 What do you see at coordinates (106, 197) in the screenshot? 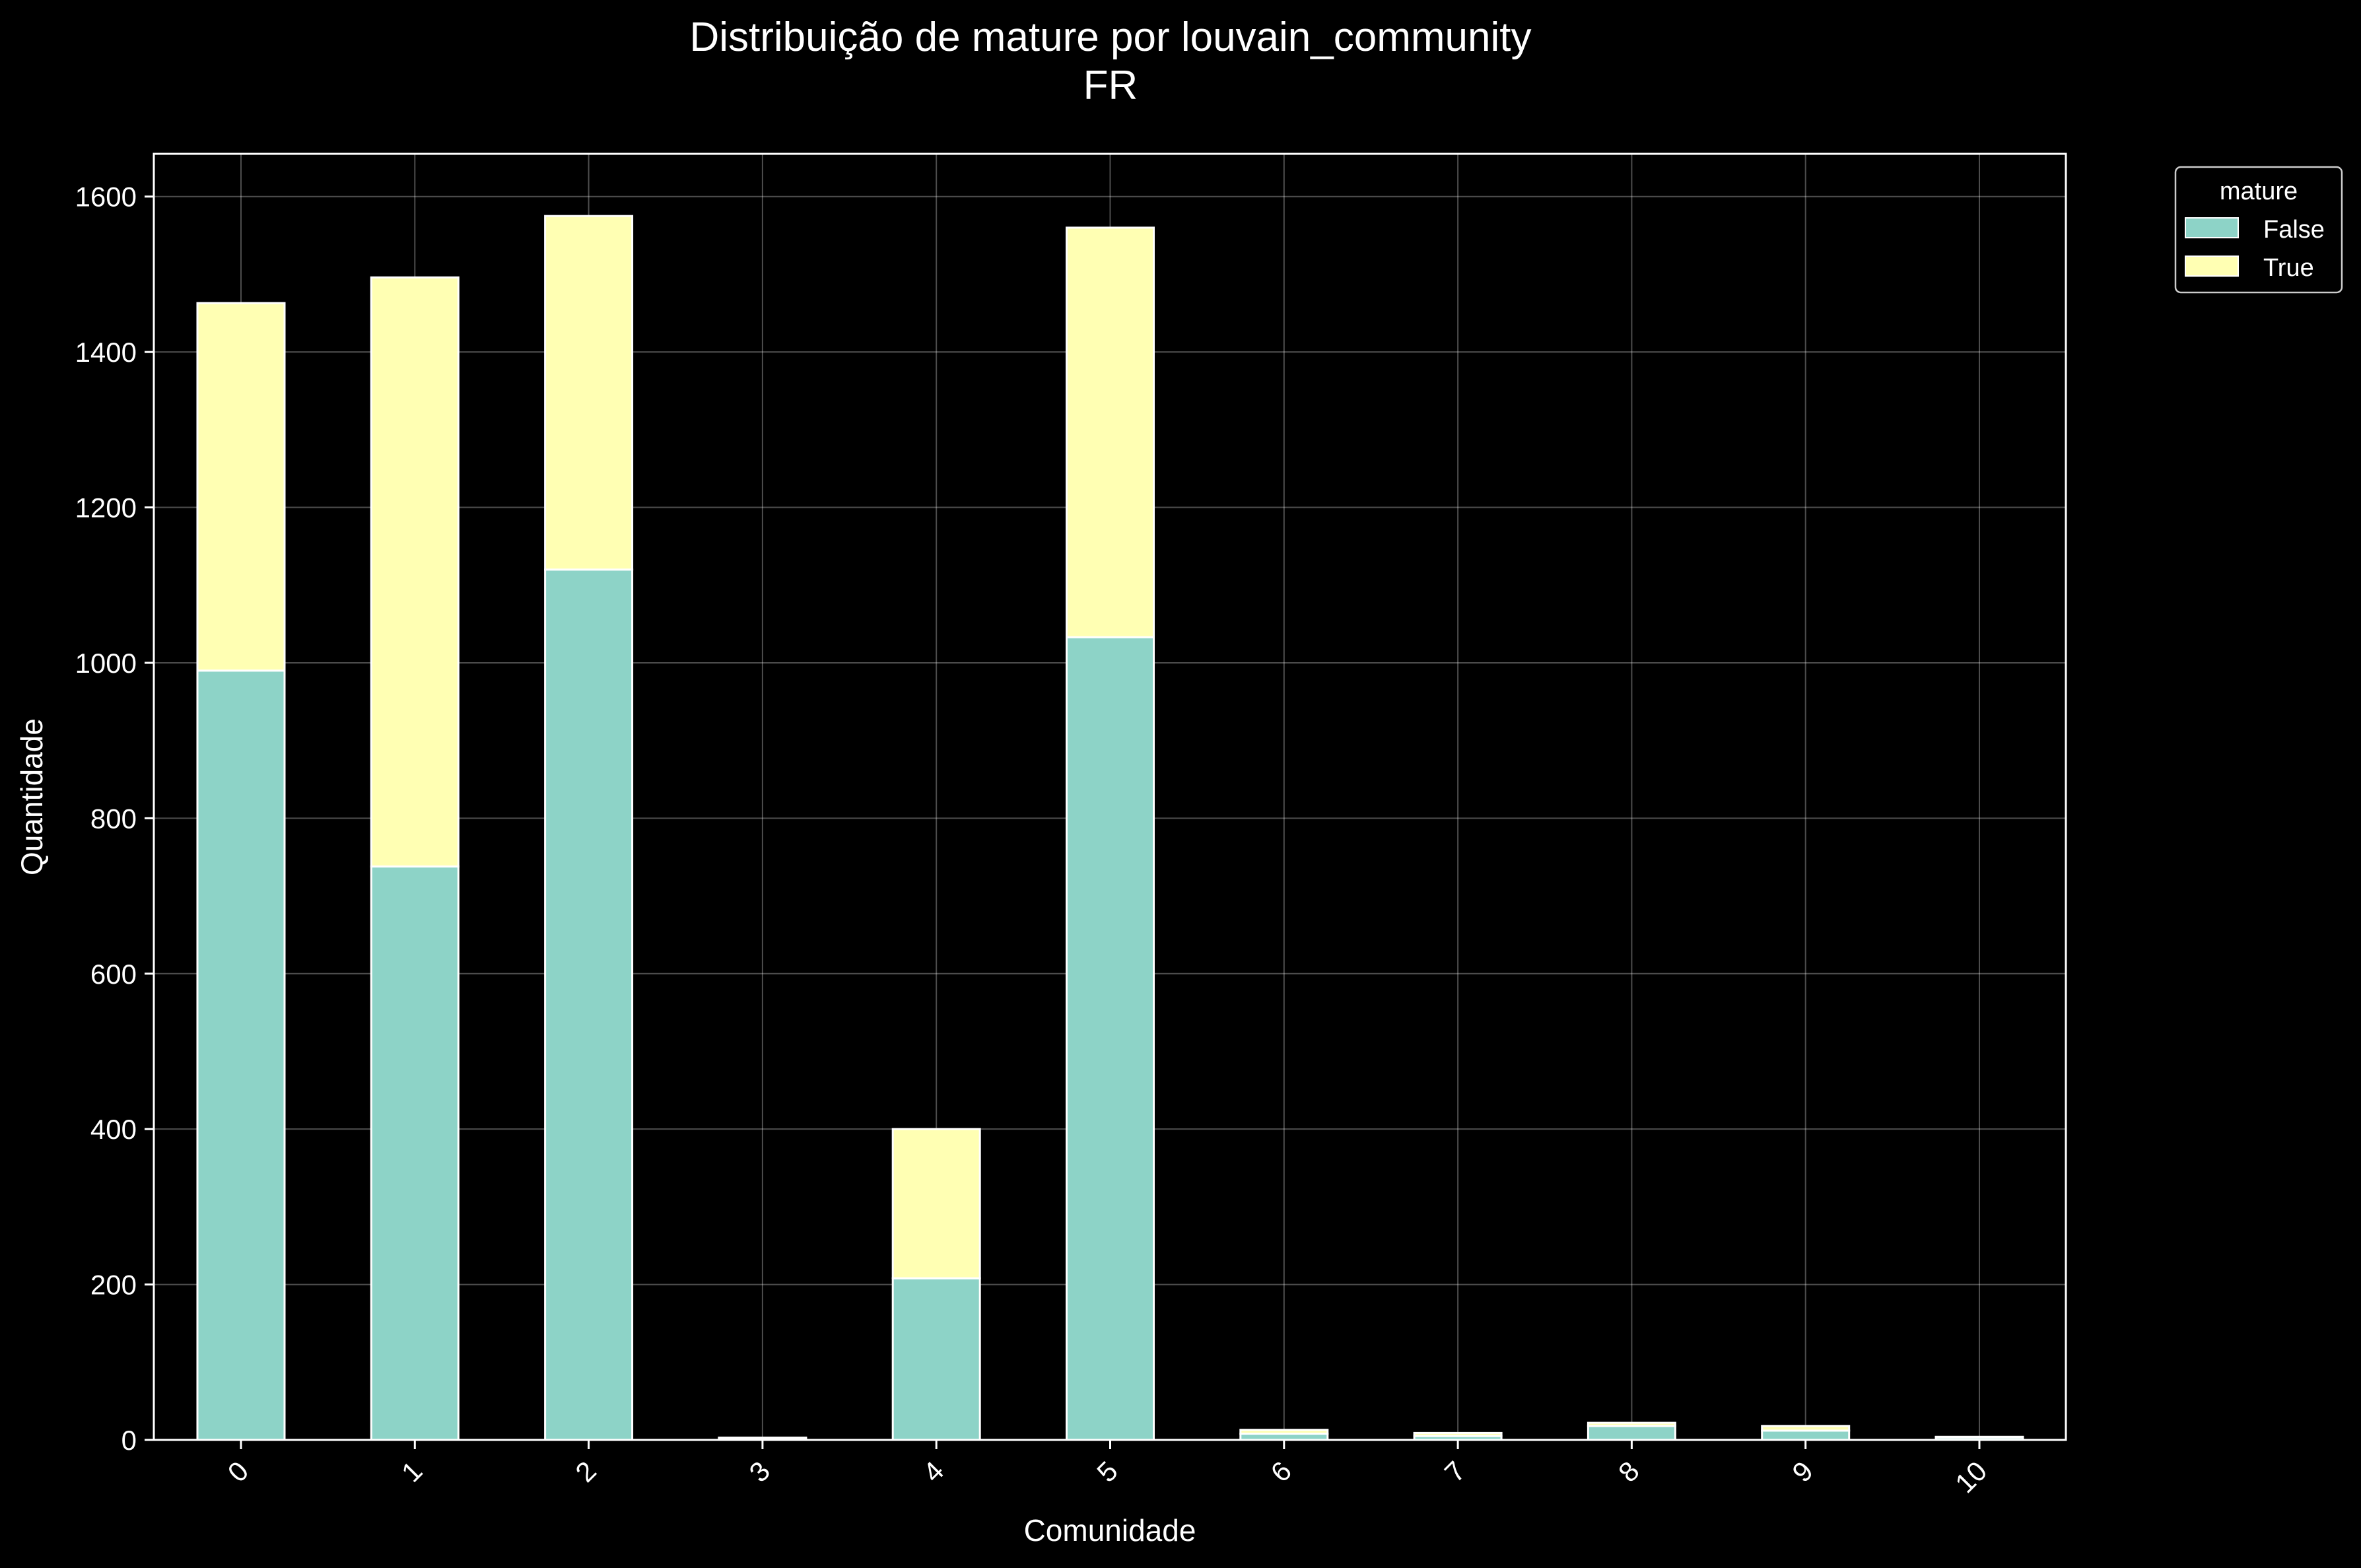
I see `y-tick-label: 1600` at bounding box center [106, 197].